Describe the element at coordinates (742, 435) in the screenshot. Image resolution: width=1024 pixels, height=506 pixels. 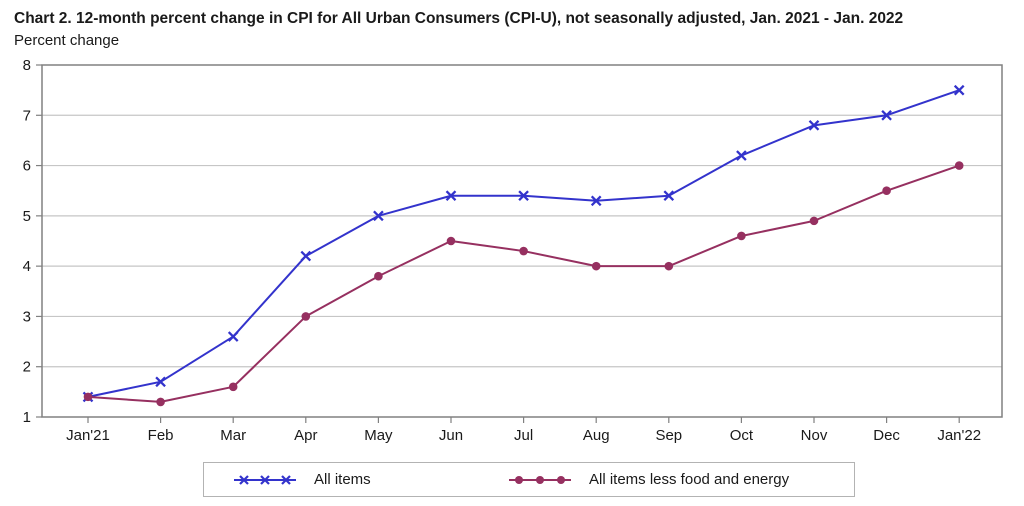
I see `x-tick-label: Oct` at that location.